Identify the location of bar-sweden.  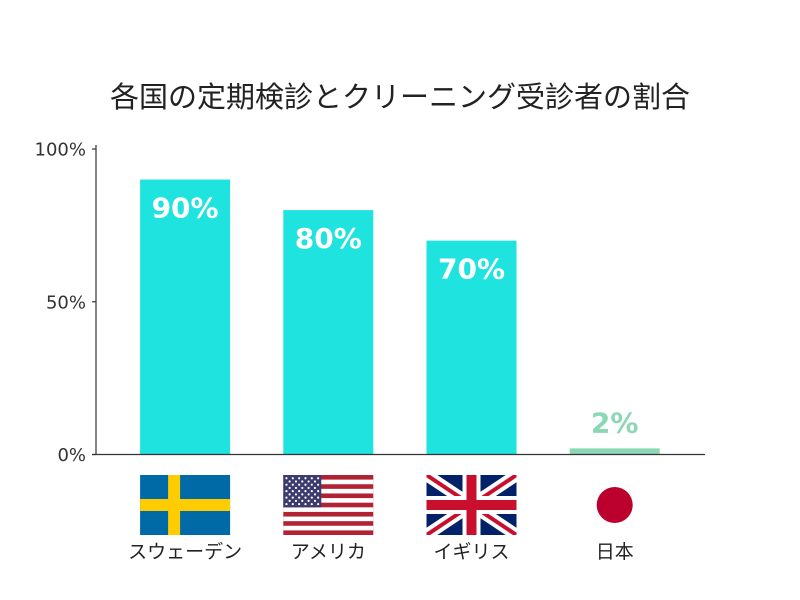
(185, 317).